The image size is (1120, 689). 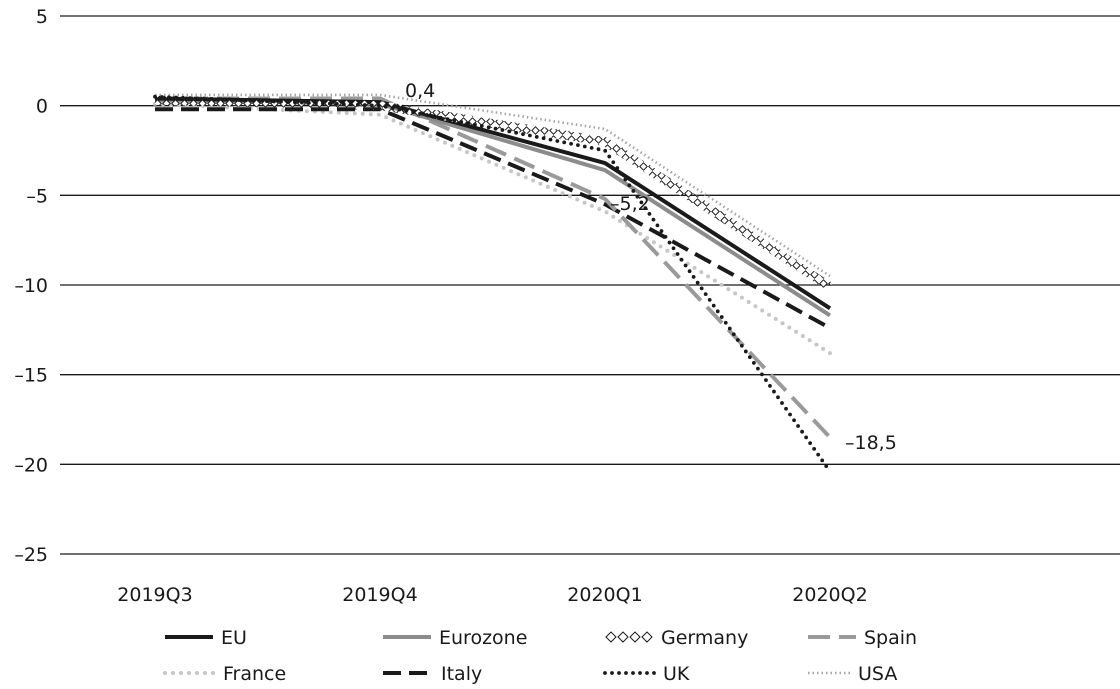 What do you see at coordinates (890, 638) in the screenshot?
I see `legend-label-spain: Spain` at bounding box center [890, 638].